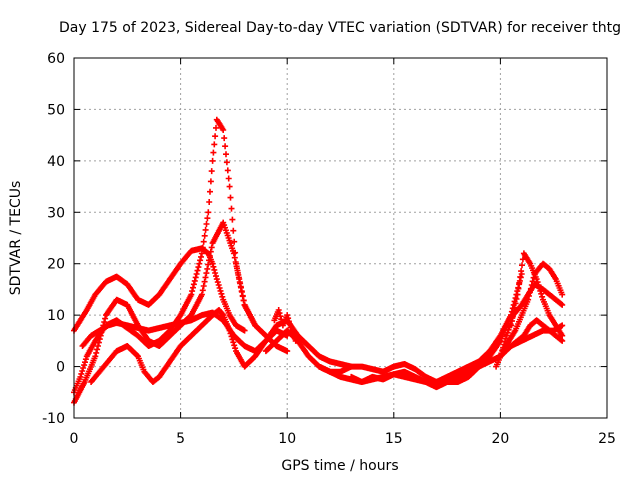 The image size is (640, 480). Describe the element at coordinates (180, 439) in the screenshot. I see `x-tick-label: 5` at that location.